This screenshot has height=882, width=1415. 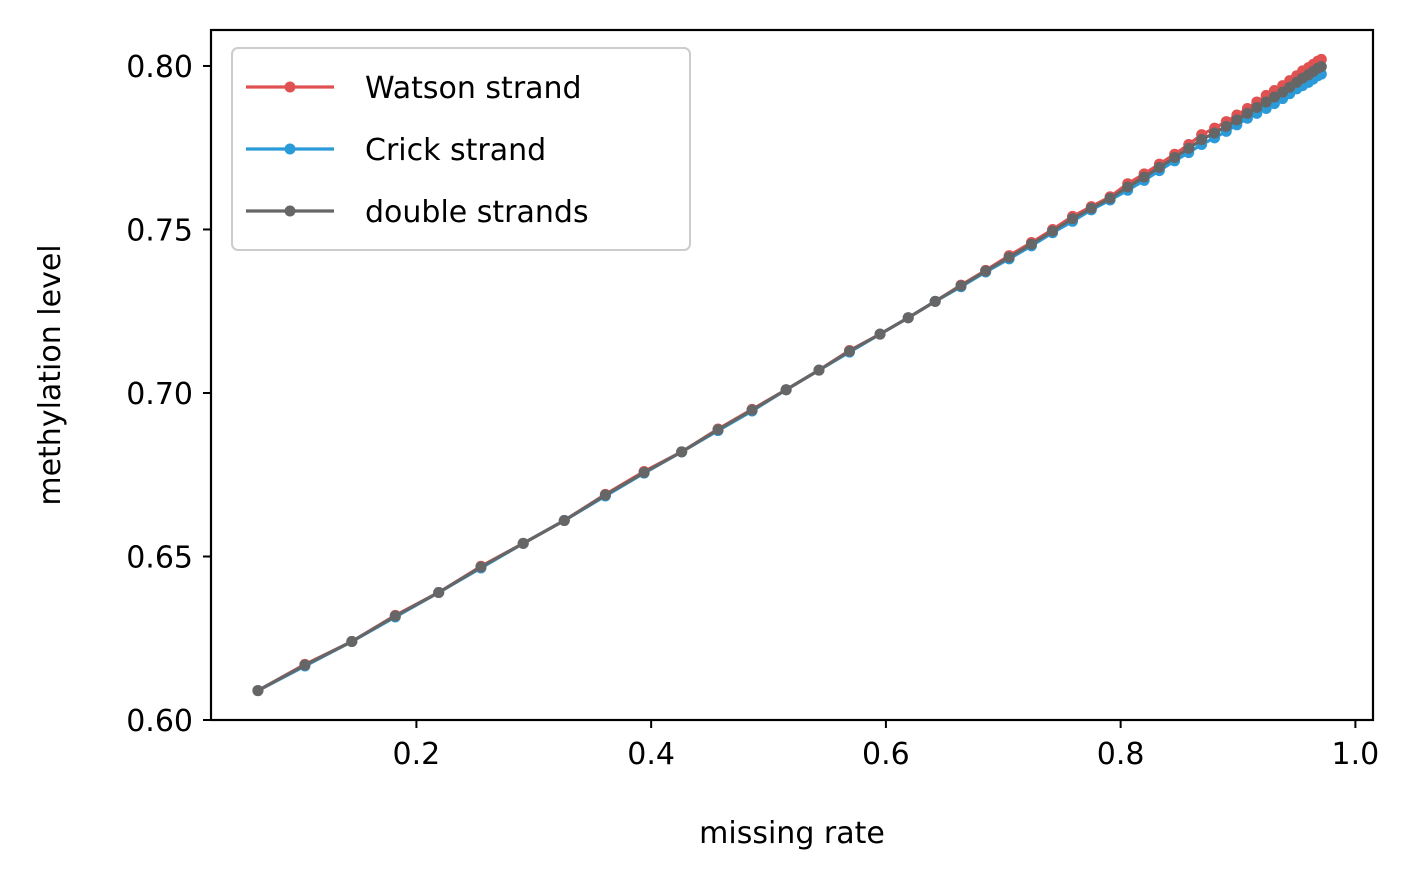 I want to click on legend-item: Watson strand, so click(x=414, y=88).